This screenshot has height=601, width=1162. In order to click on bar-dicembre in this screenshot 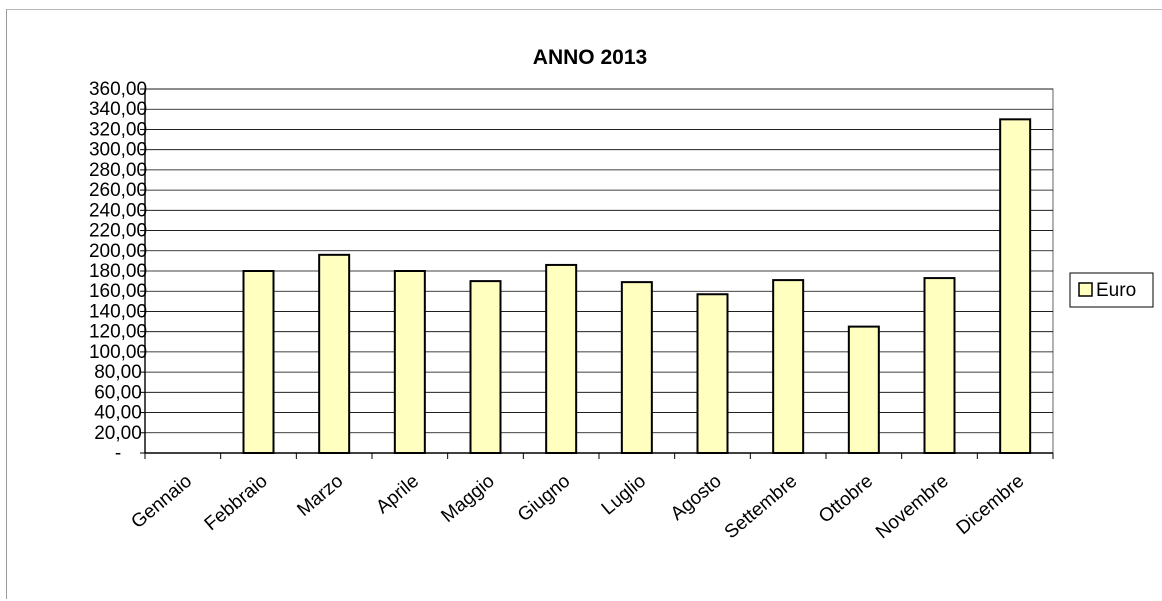, I will do `click(1015, 286)`.